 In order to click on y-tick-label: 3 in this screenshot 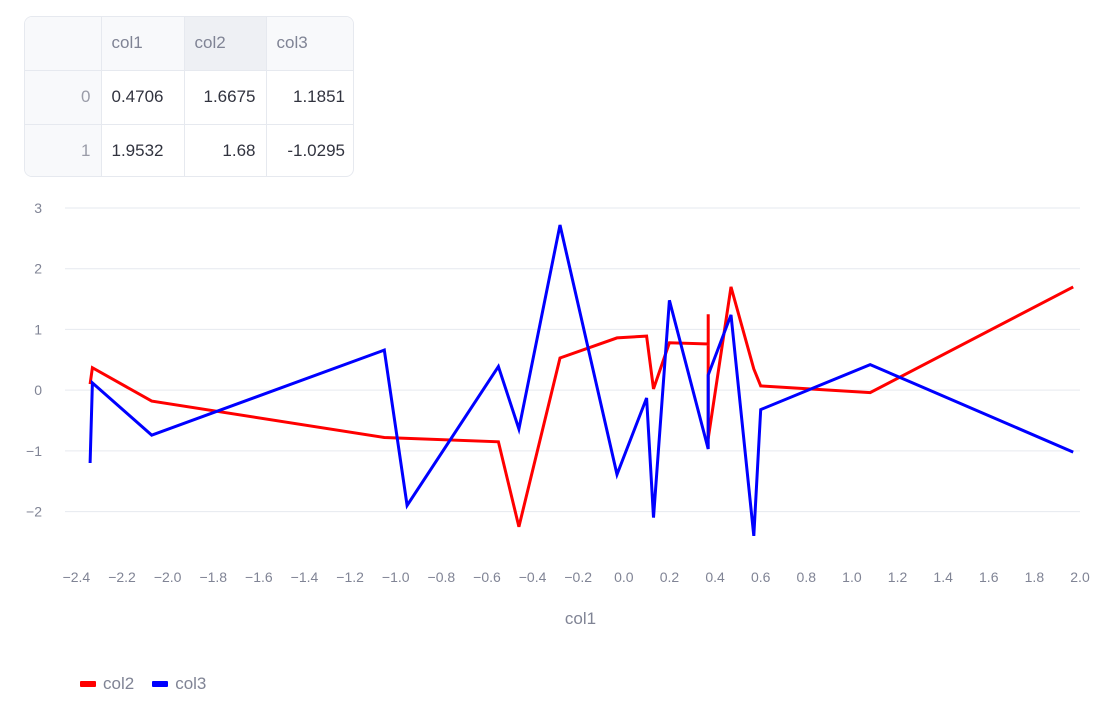, I will do `click(38, 208)`.